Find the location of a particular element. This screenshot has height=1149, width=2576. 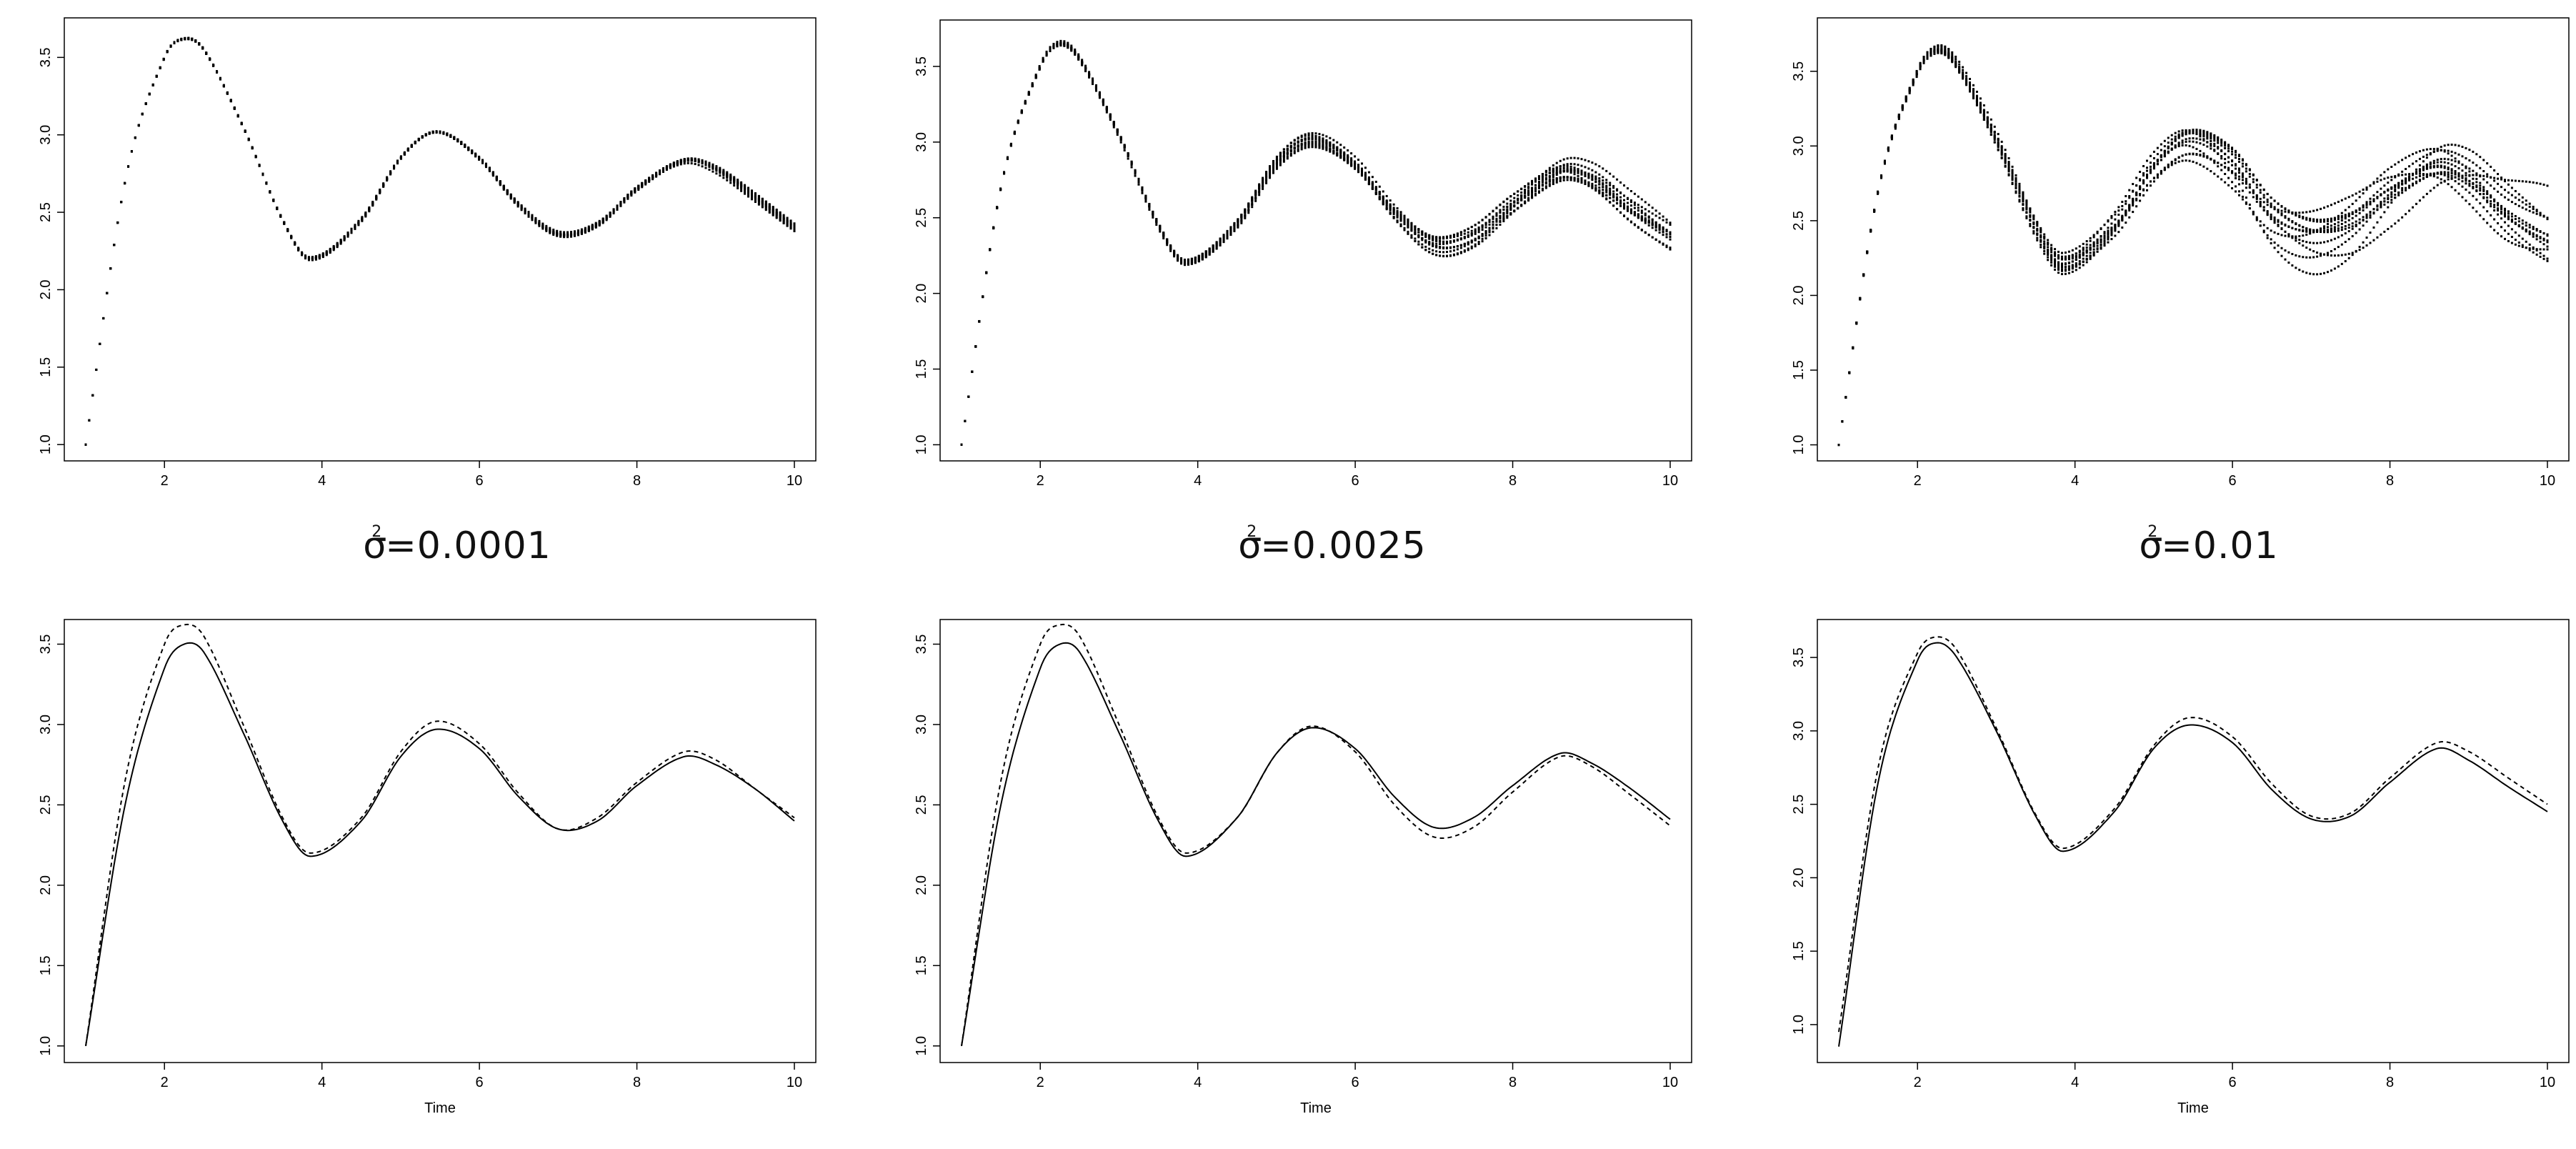

x-tick-label: 6 is located at coordinates (2233, 481).